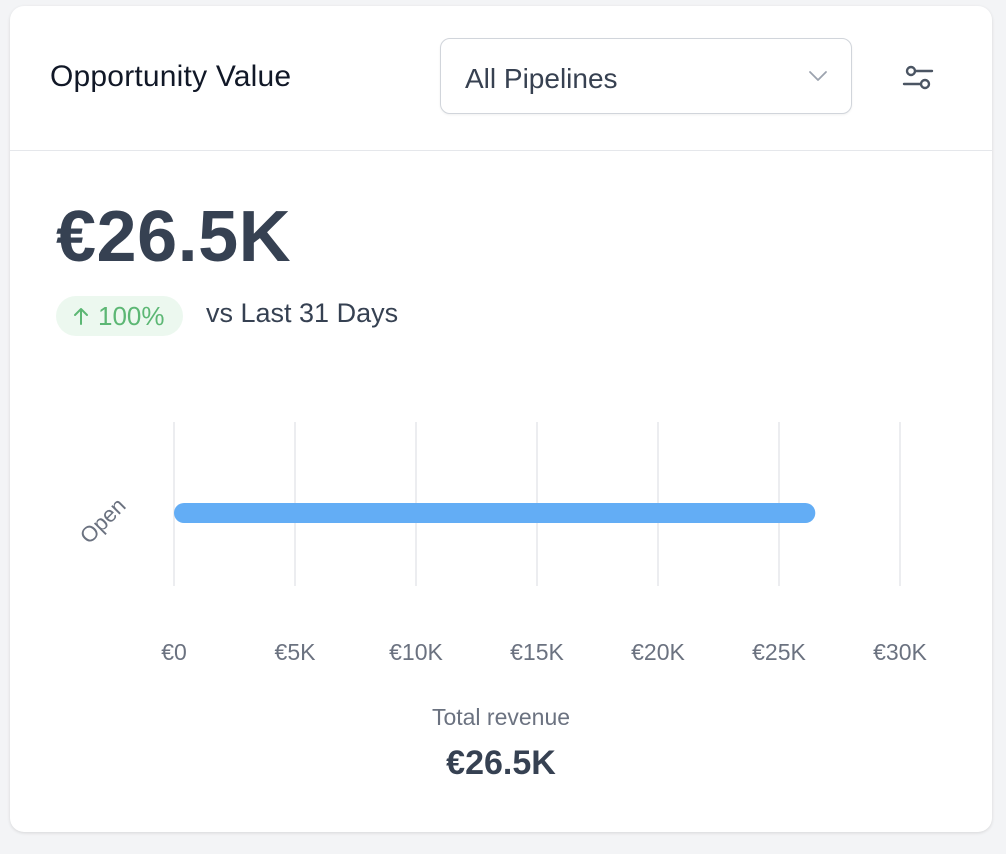  Describe the element at coordinates (131, 315) in the screenshot. I see `change-percent: 100%` at that location.